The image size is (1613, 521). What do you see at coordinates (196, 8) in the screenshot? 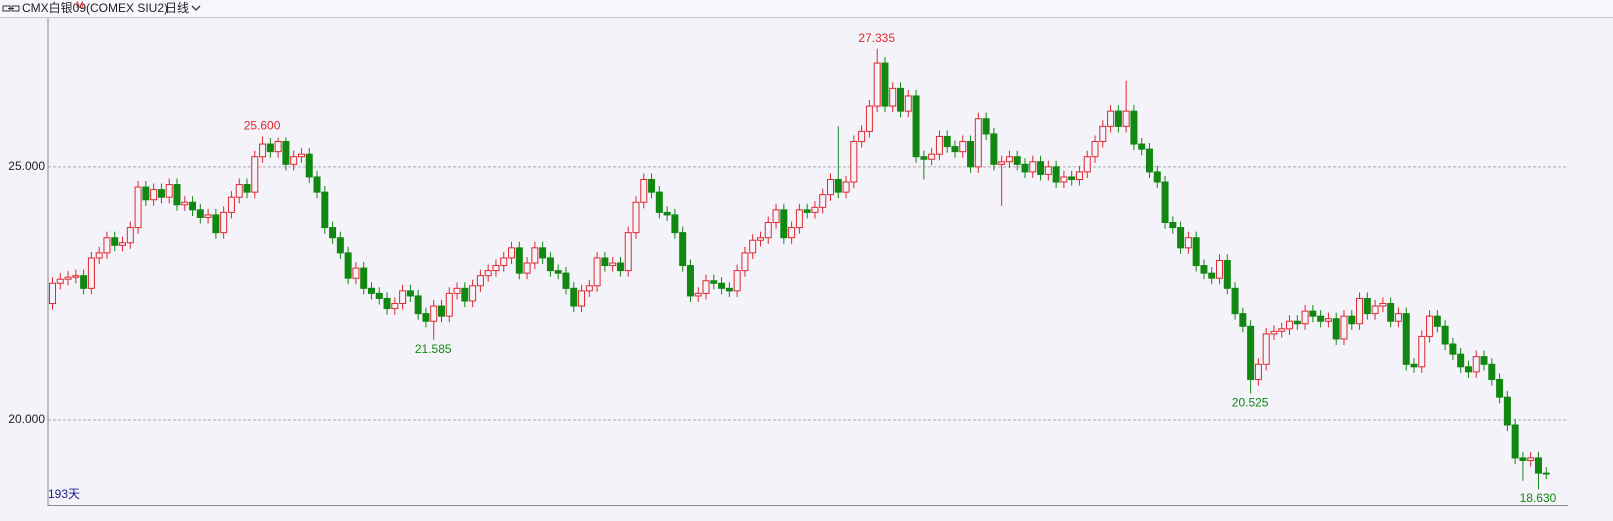
I see `dropdown-arrow` at bounding box center [196, 8].